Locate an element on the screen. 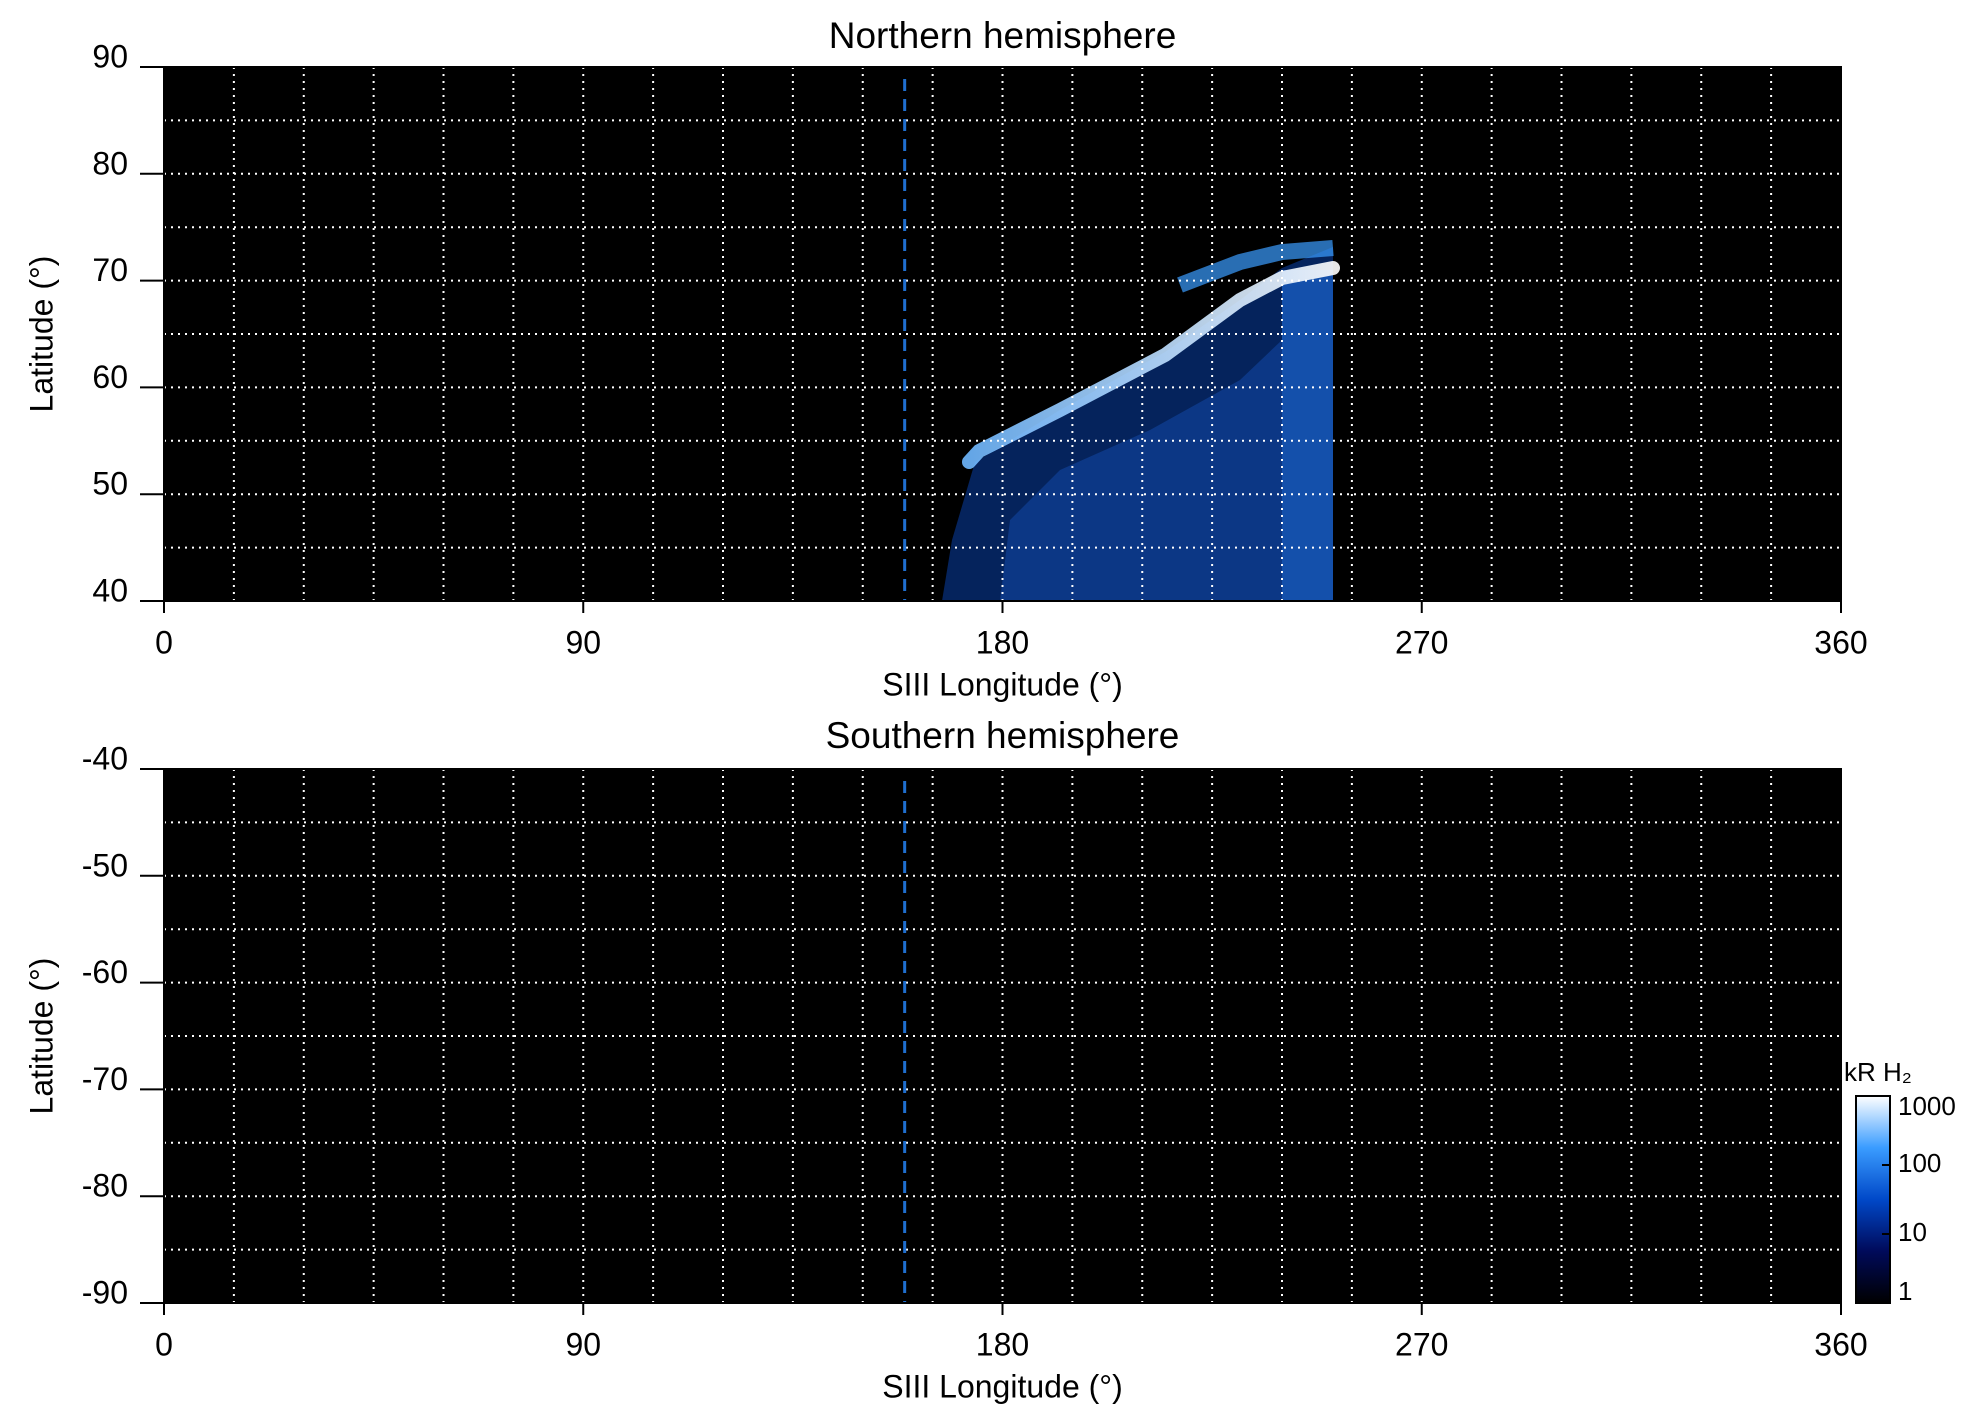 Image resolution: width=1983 pixels, height=1423 pixels. y-tick-label: 90 is located at coordinates (110, 56).